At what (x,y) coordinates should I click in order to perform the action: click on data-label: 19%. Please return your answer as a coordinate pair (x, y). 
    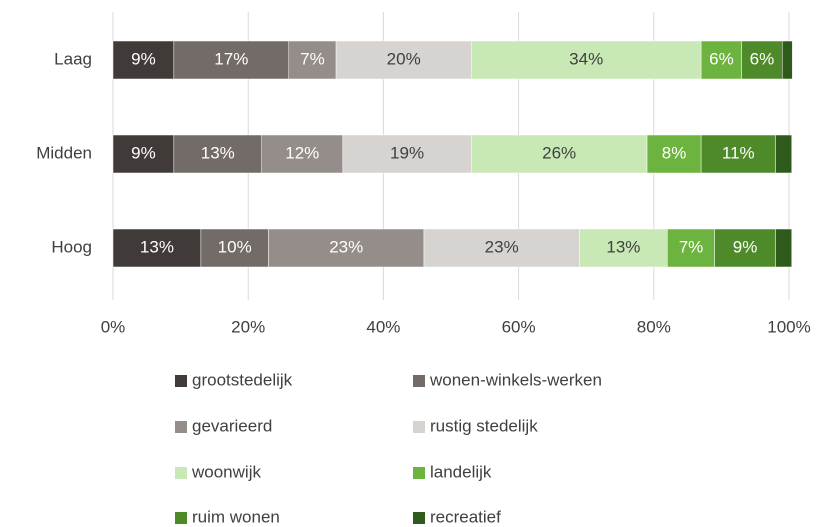
    Looking at the image, I should click on (407, 152).